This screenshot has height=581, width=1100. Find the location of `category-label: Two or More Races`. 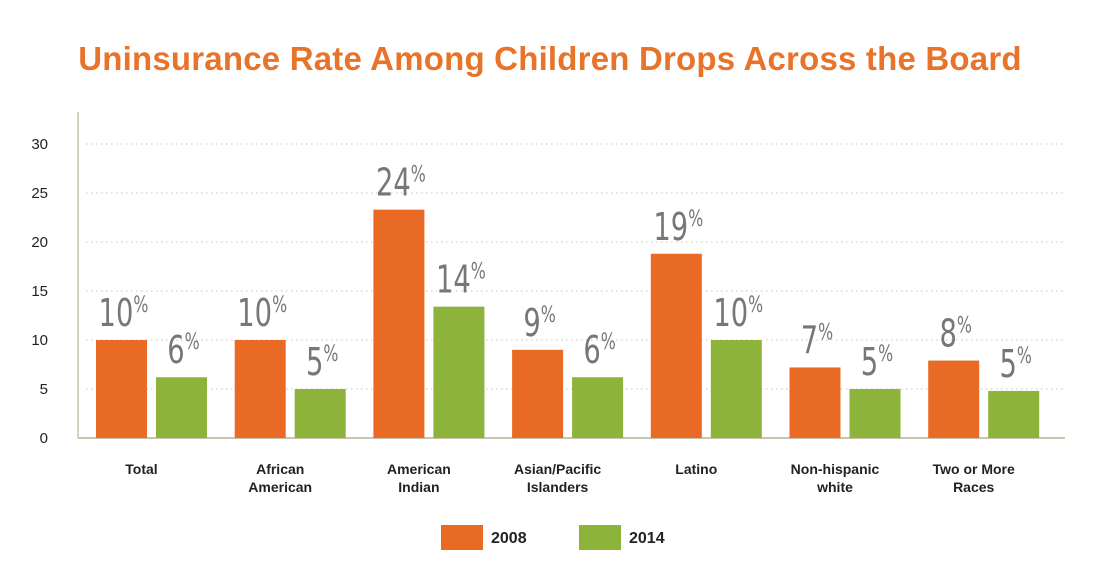

category-label: Two or More Races is located at coordinates (974, 478).